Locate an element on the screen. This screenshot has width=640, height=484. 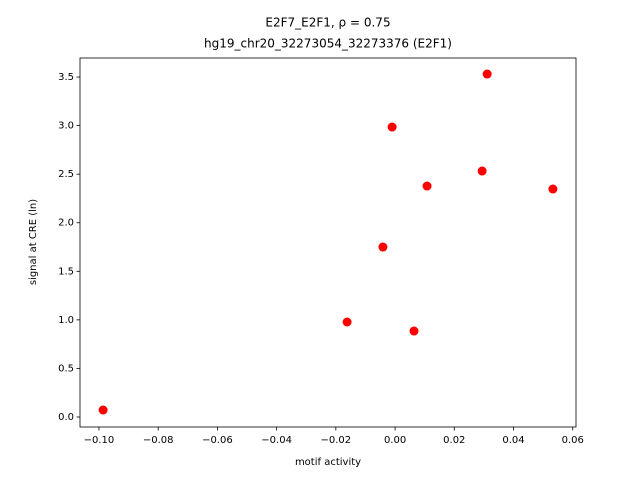
y-tick-label: 2.0 is located at coordinates (66, 223).